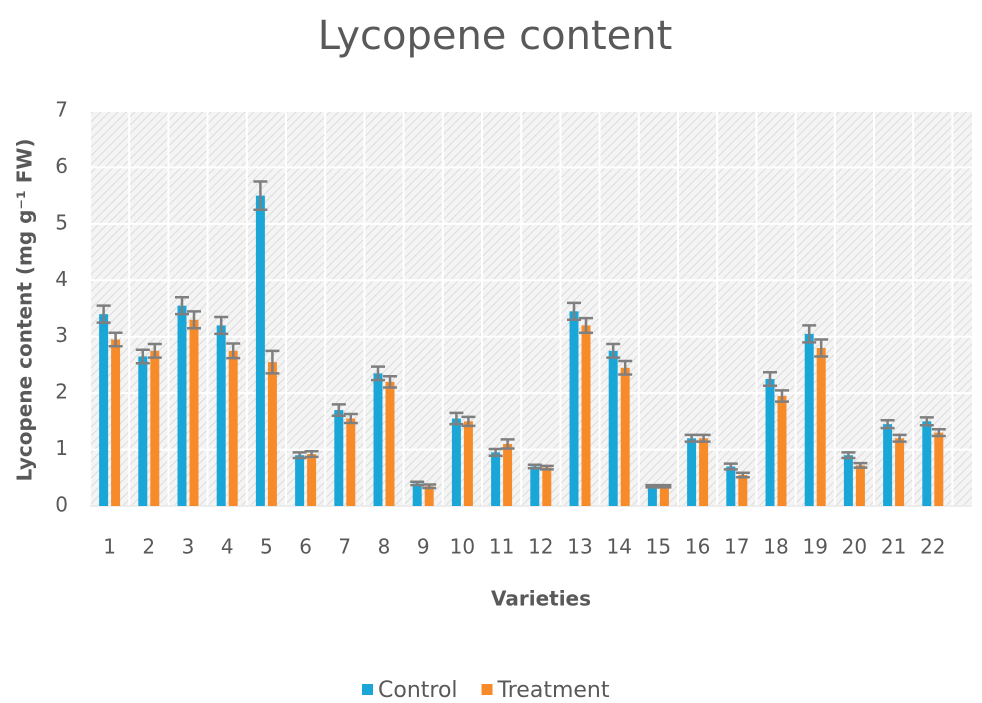 Image resolution: width=982 pixels, height=703 pixels. What do you see at coordinates (553, 690) in the screenshot?
I see `legend-label: Treatment` at bounding box center [553, 690].